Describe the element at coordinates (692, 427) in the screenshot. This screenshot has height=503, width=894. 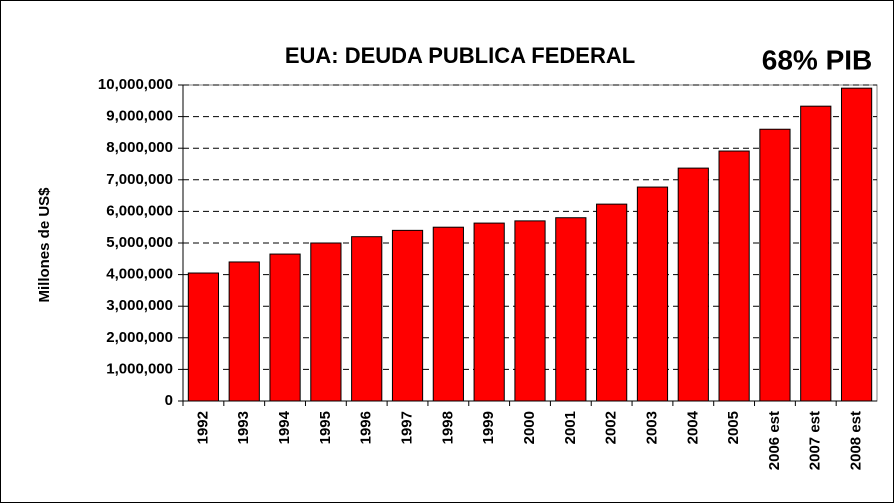
I see `x-tick-label: 2004` at that location.